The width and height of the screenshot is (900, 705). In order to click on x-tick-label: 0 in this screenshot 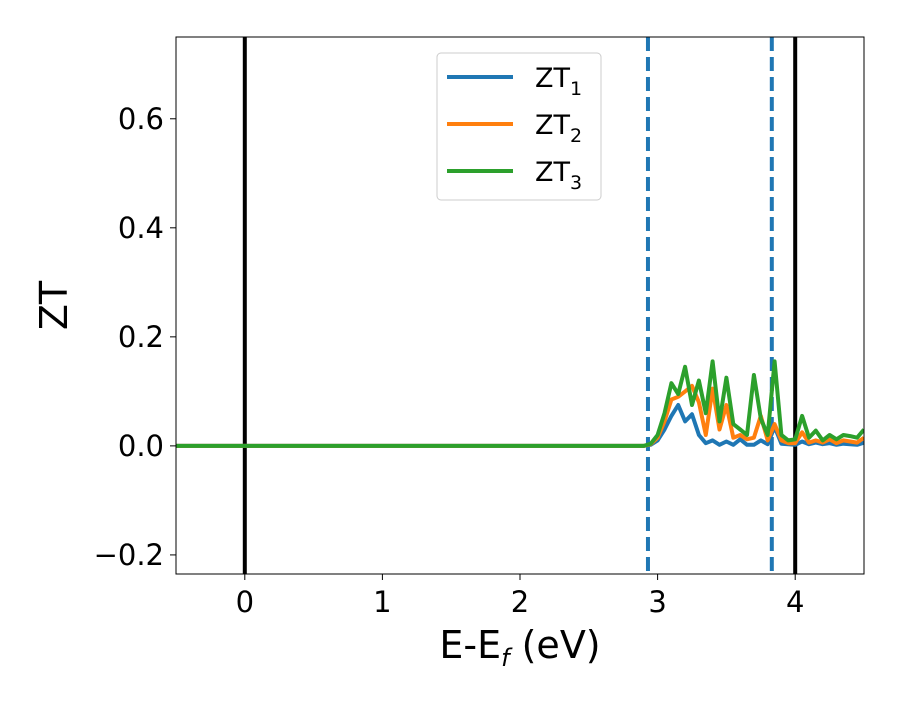, I will do `click(245, 602)`.